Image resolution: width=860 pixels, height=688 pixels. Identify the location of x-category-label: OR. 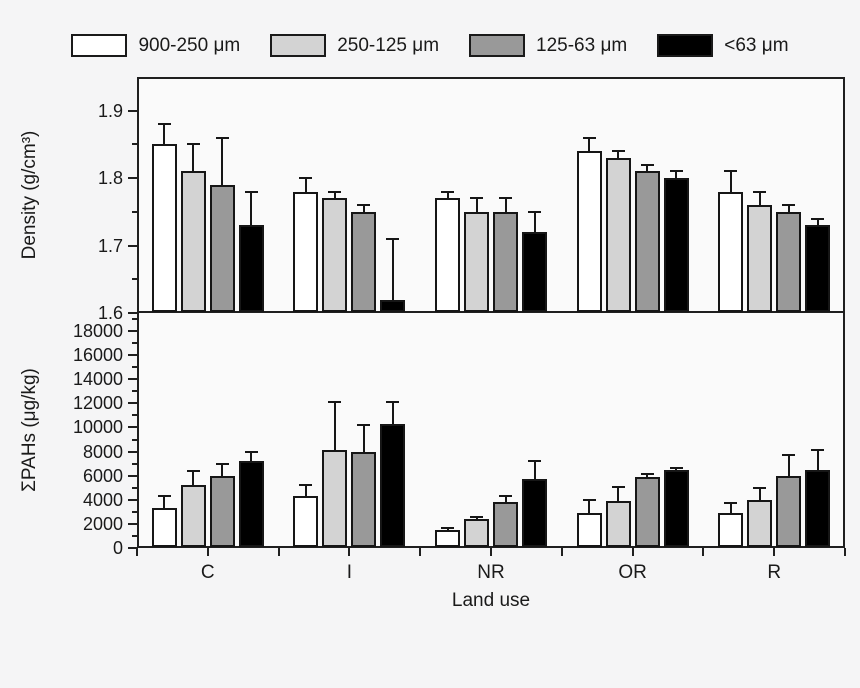
(632, 572).